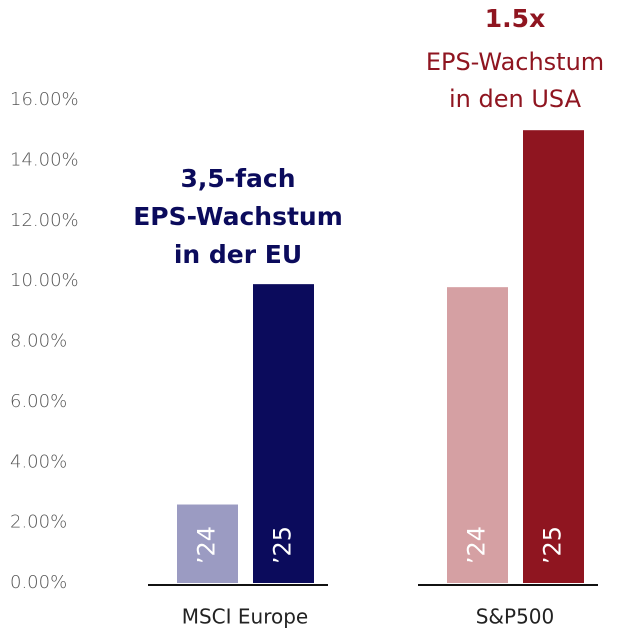 The height and width of the screenshot is (633, 626). Describe the element at coordinates (38, 582) in the screenshot. I see `y-tick-label: 0.00%` at that location.